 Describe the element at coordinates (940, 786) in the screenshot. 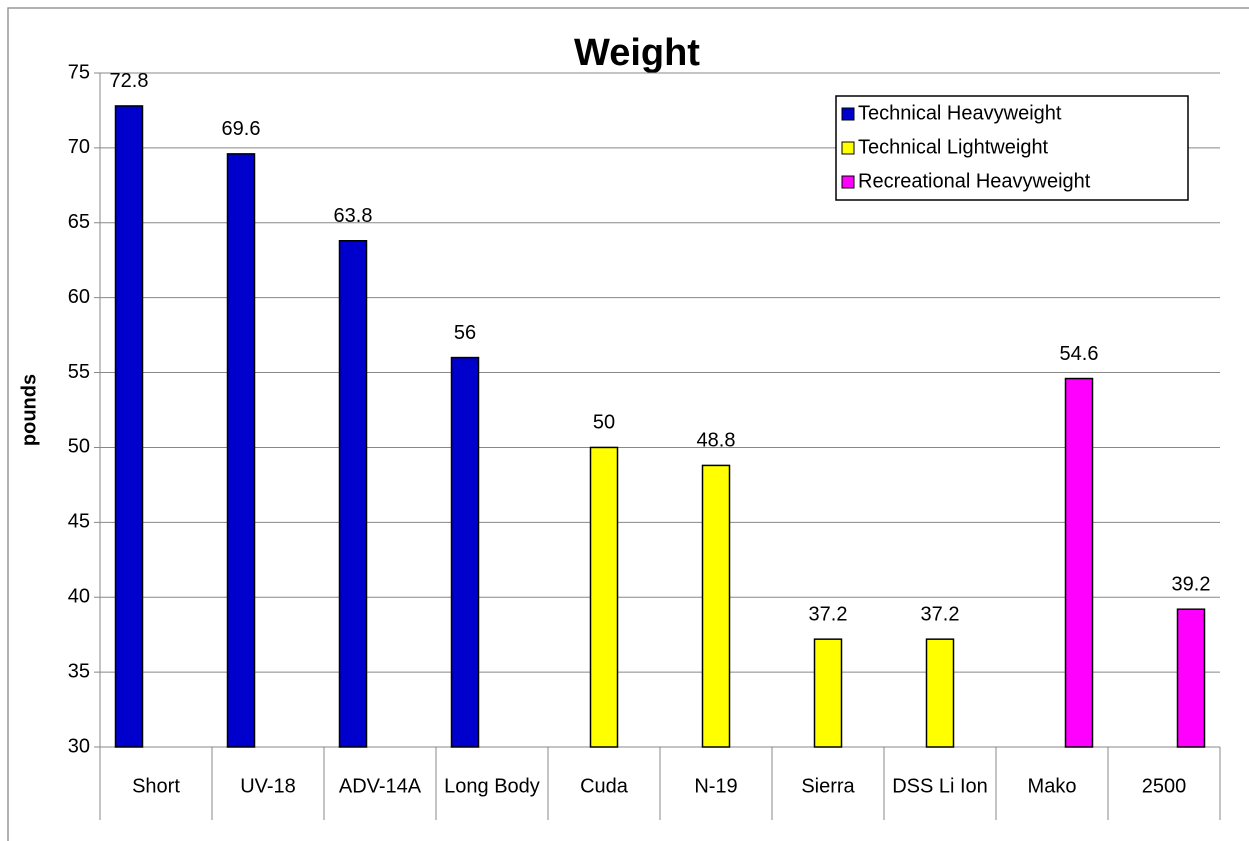

I see `x-tick-label: DSS Li Ion` at that location.